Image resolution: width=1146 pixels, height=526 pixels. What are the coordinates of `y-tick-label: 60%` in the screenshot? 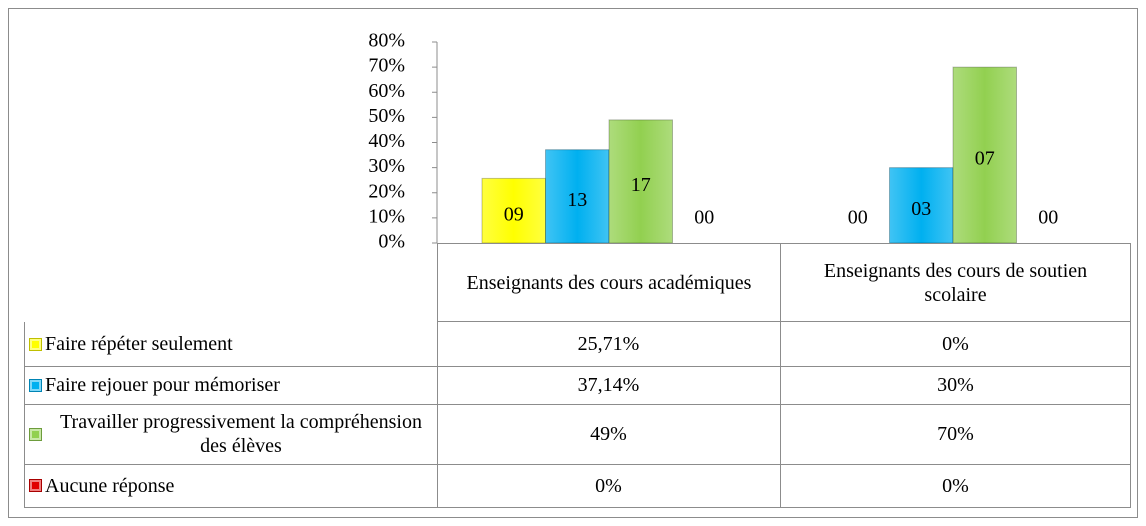 It's located at (386, 91).